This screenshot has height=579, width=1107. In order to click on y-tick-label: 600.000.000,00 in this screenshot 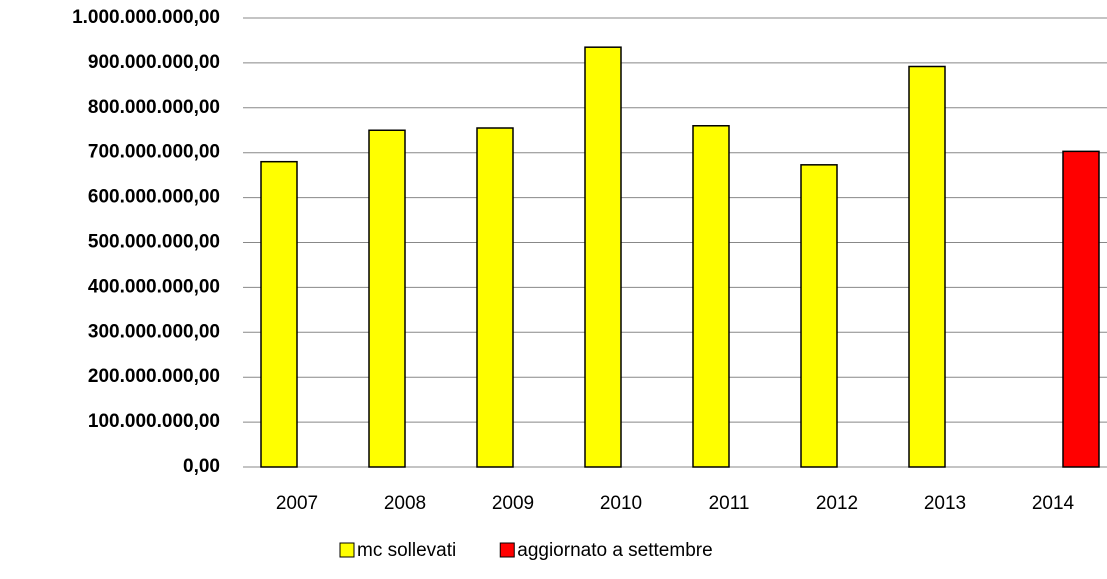, I will do `click(154, 197)`.